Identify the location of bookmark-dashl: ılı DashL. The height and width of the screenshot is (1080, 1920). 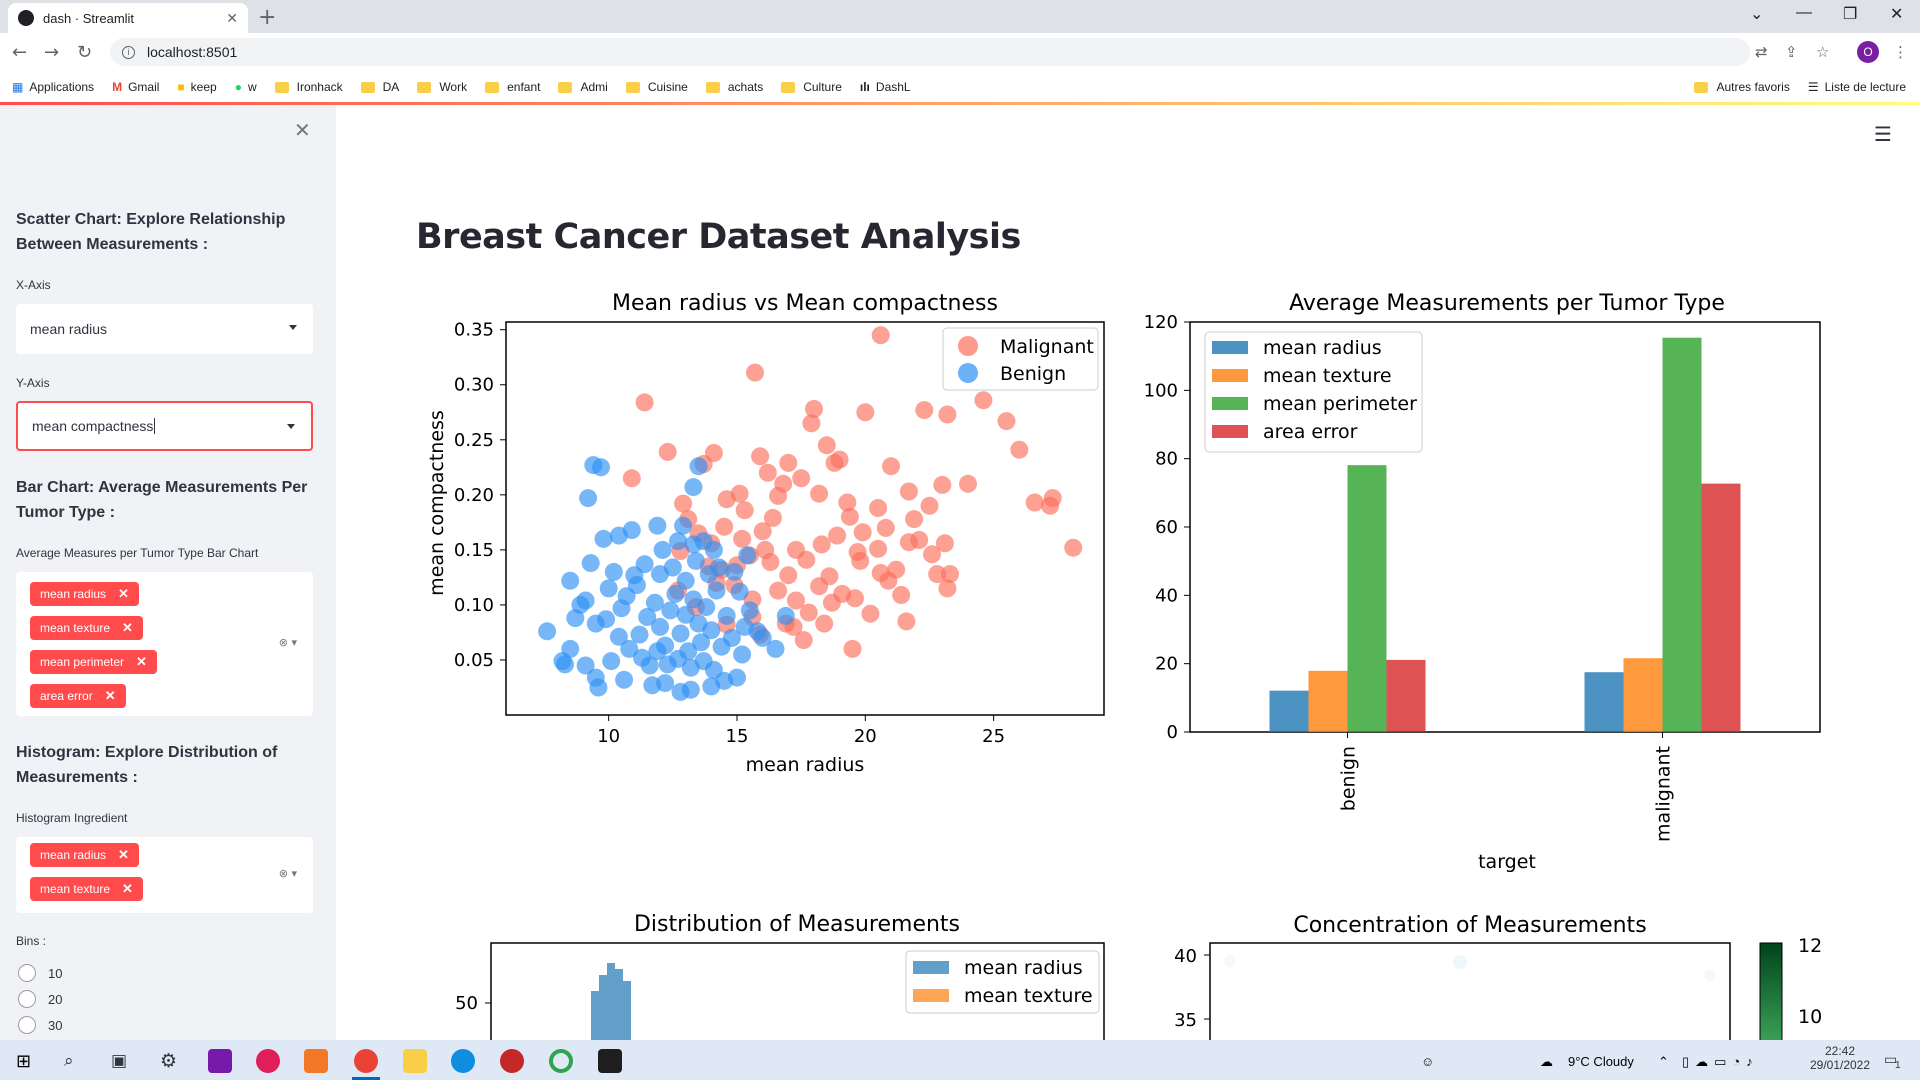
(885, 87).